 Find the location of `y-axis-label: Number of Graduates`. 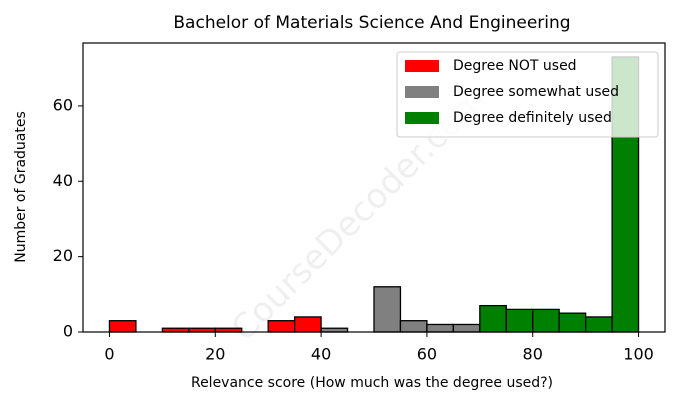

y-axis-label: Number of Graduates is located at coordinates (21, 187).